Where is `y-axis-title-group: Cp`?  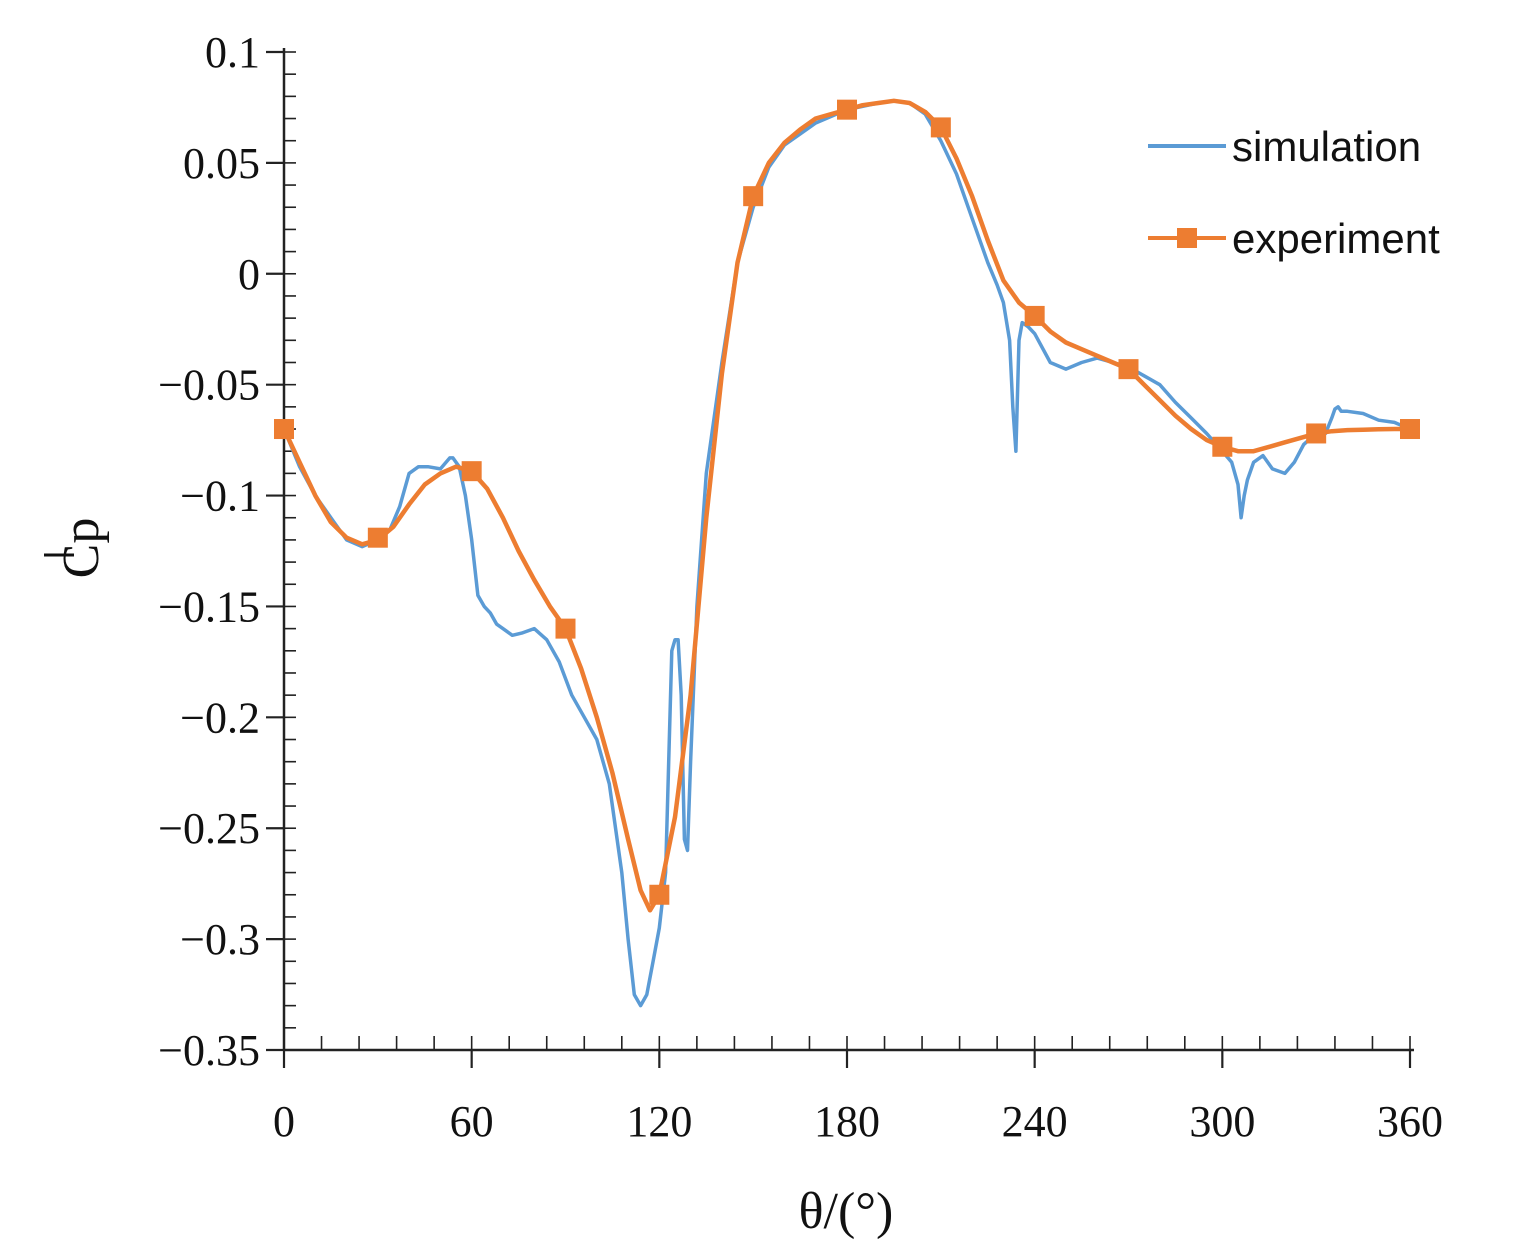
y-axis-title-group: Cp is located at coordinates (77, 548).